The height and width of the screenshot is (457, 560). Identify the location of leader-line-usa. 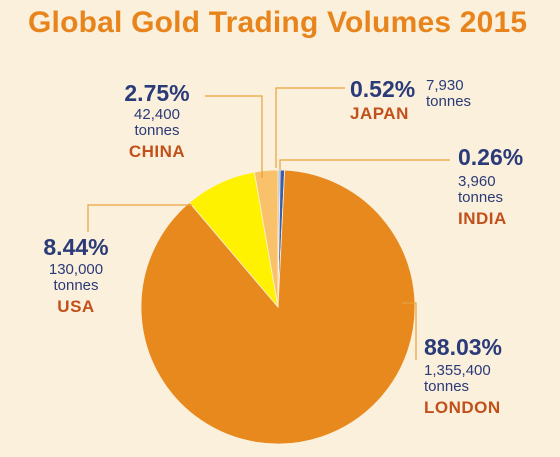
(139, 218).